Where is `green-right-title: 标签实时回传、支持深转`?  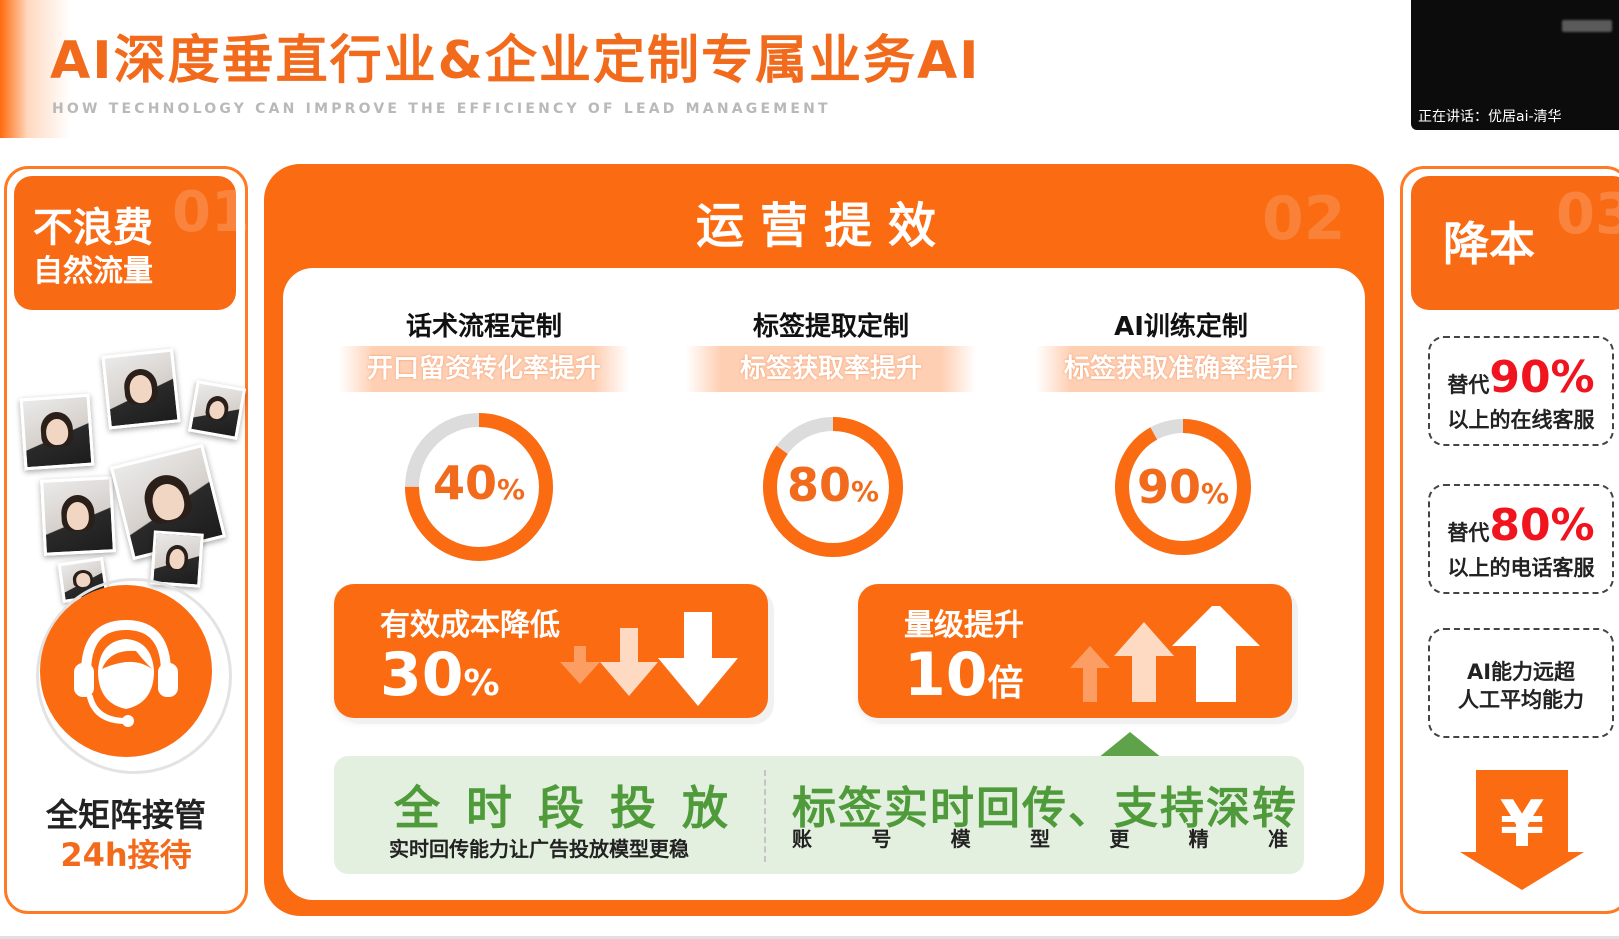 green-right-title: 标签实时回传、支持深转 is located at coordinates (1045, 808).